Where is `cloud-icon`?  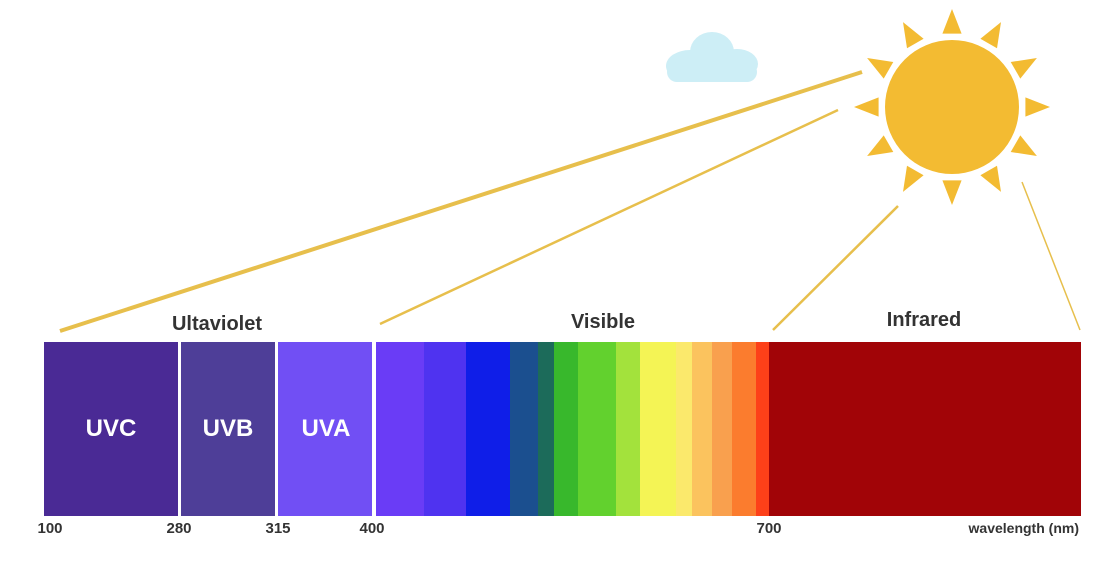 cloud-icon is located at coordinates (712, 57).